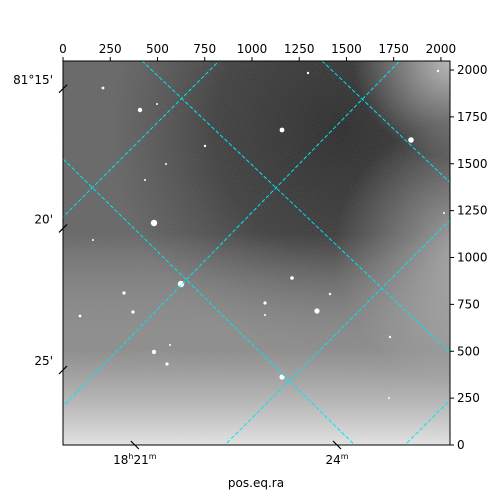 This screenshot has width=500, height=500. I want to click on right-y-tick-label: 2000, so click(472, 70).